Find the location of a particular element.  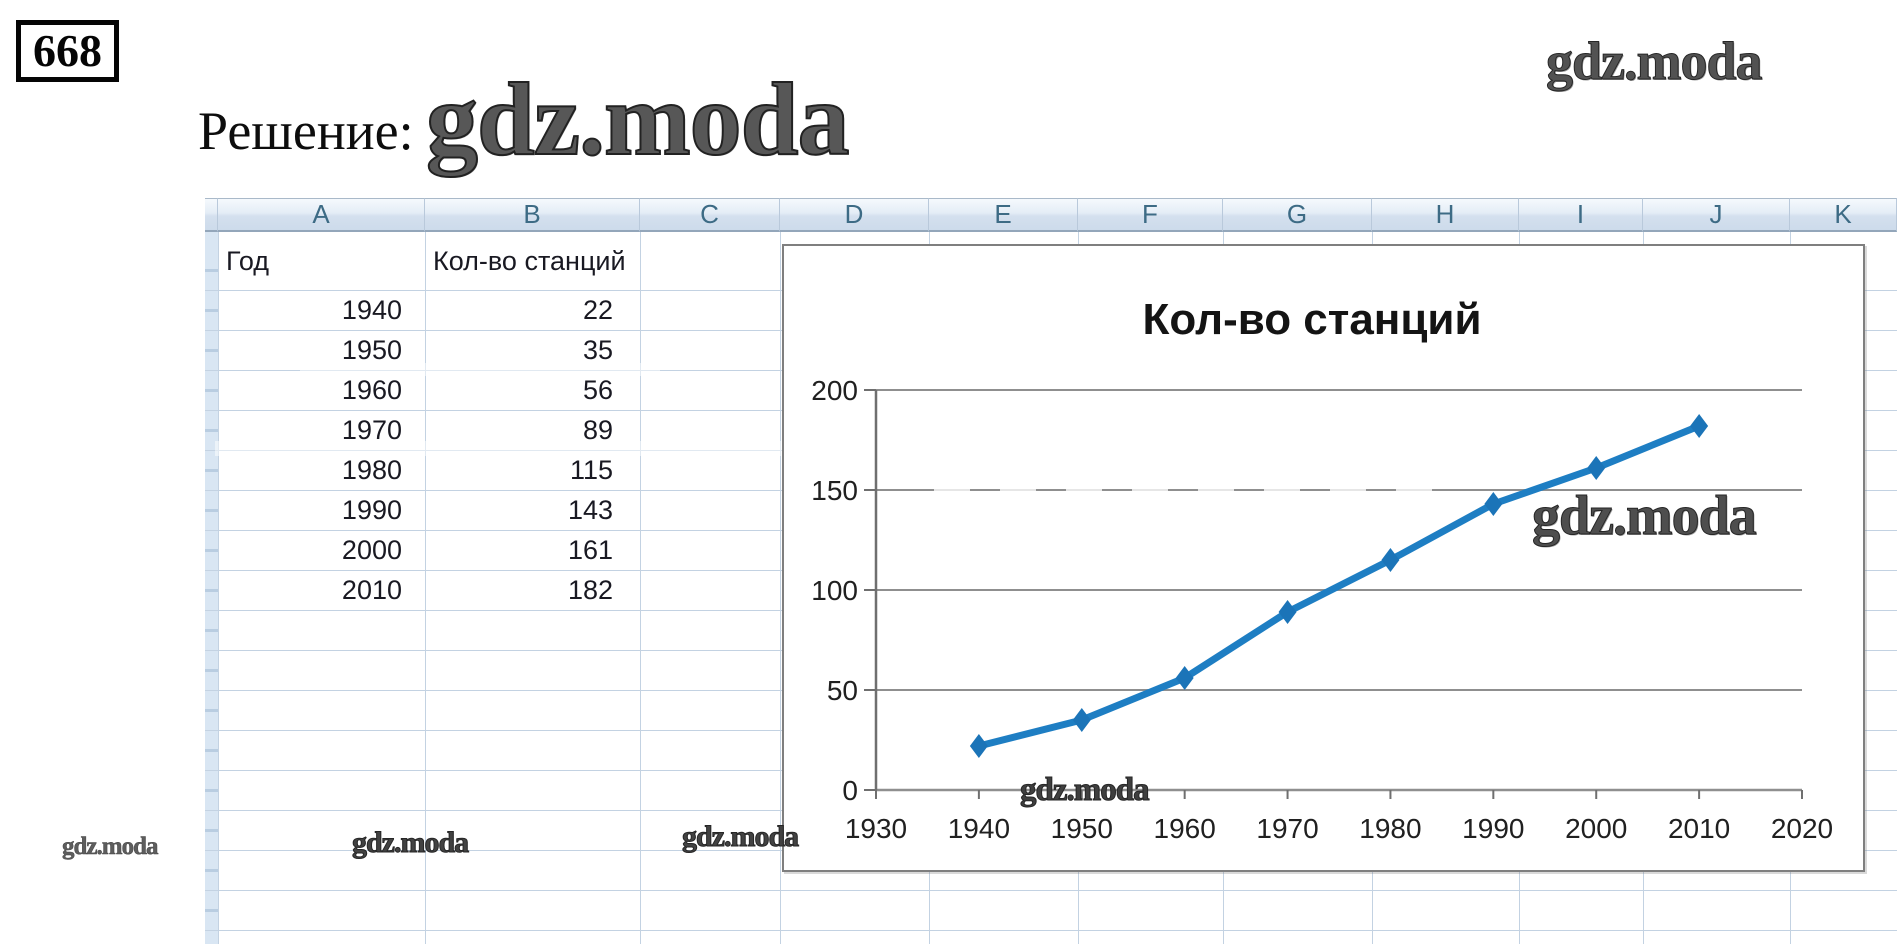

column-header-K: K is located at coordinates (1843, 215).